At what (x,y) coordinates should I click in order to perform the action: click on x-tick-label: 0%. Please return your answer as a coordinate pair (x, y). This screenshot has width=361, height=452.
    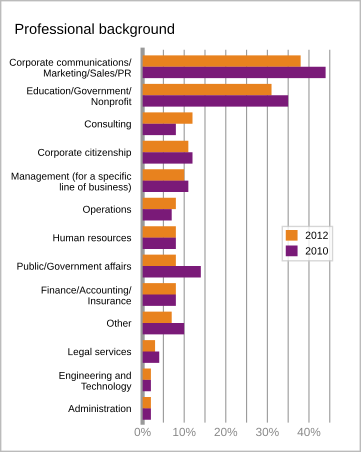
    Looking at the image, I should click on (142, 432).